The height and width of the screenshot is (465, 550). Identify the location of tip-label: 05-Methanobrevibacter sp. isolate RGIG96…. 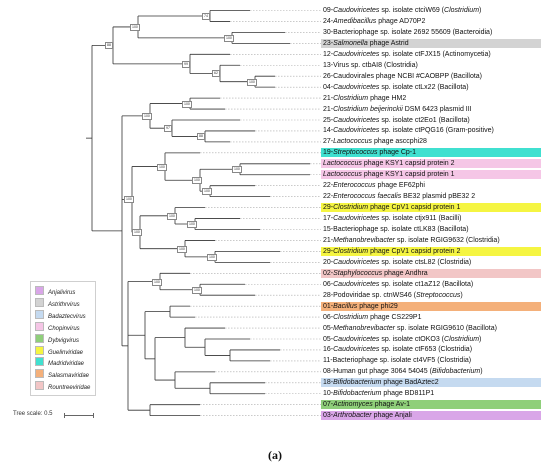
(431, 328).